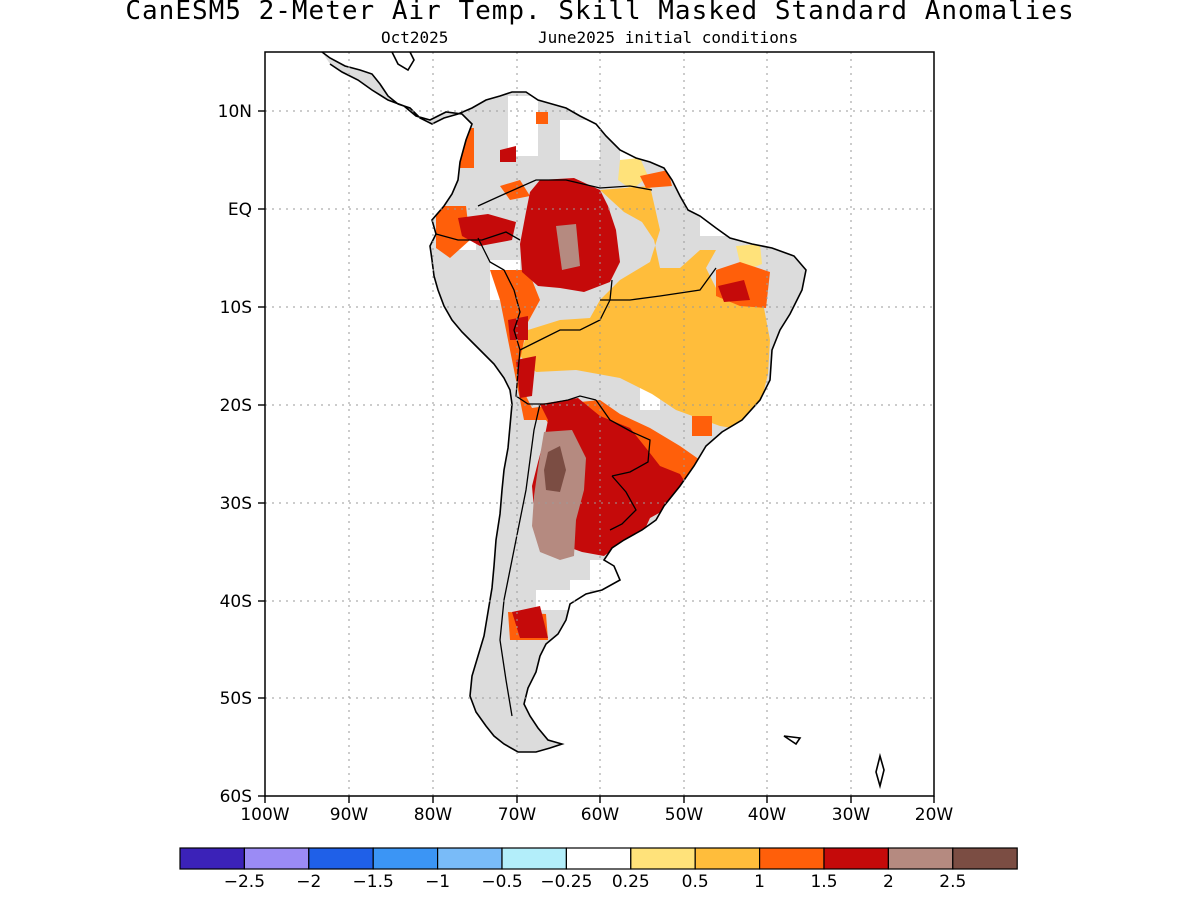 The width and height of the screenshot is (1200, 900). I want to click on lon-label: 30W, so click(851, 815).